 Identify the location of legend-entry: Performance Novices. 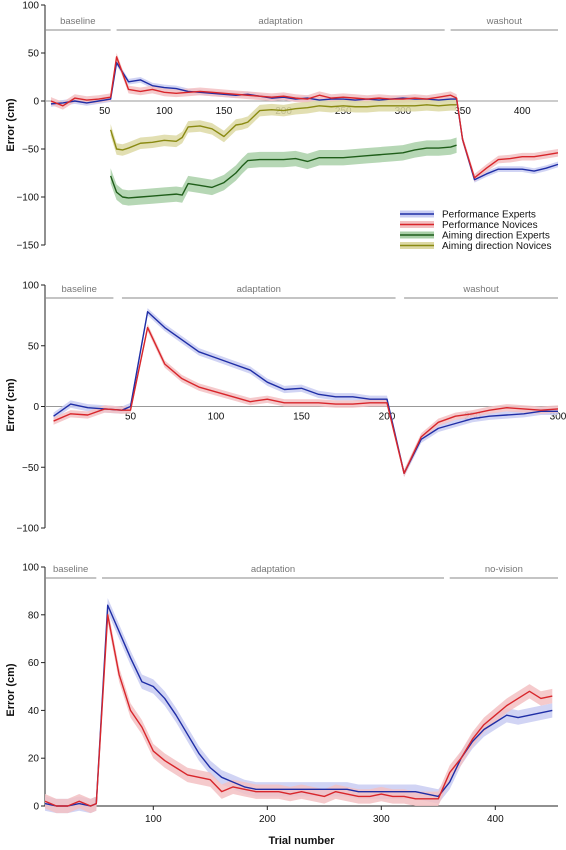
(490, 225).